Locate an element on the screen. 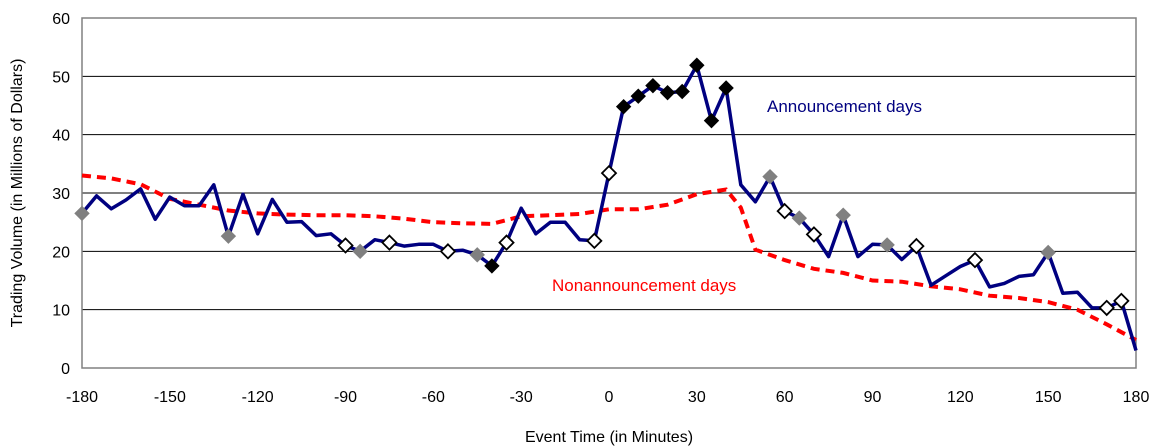 The height and width of the screenshot is (447, 1158). x-tick-label: -150 is located at coordinates (170, 397).